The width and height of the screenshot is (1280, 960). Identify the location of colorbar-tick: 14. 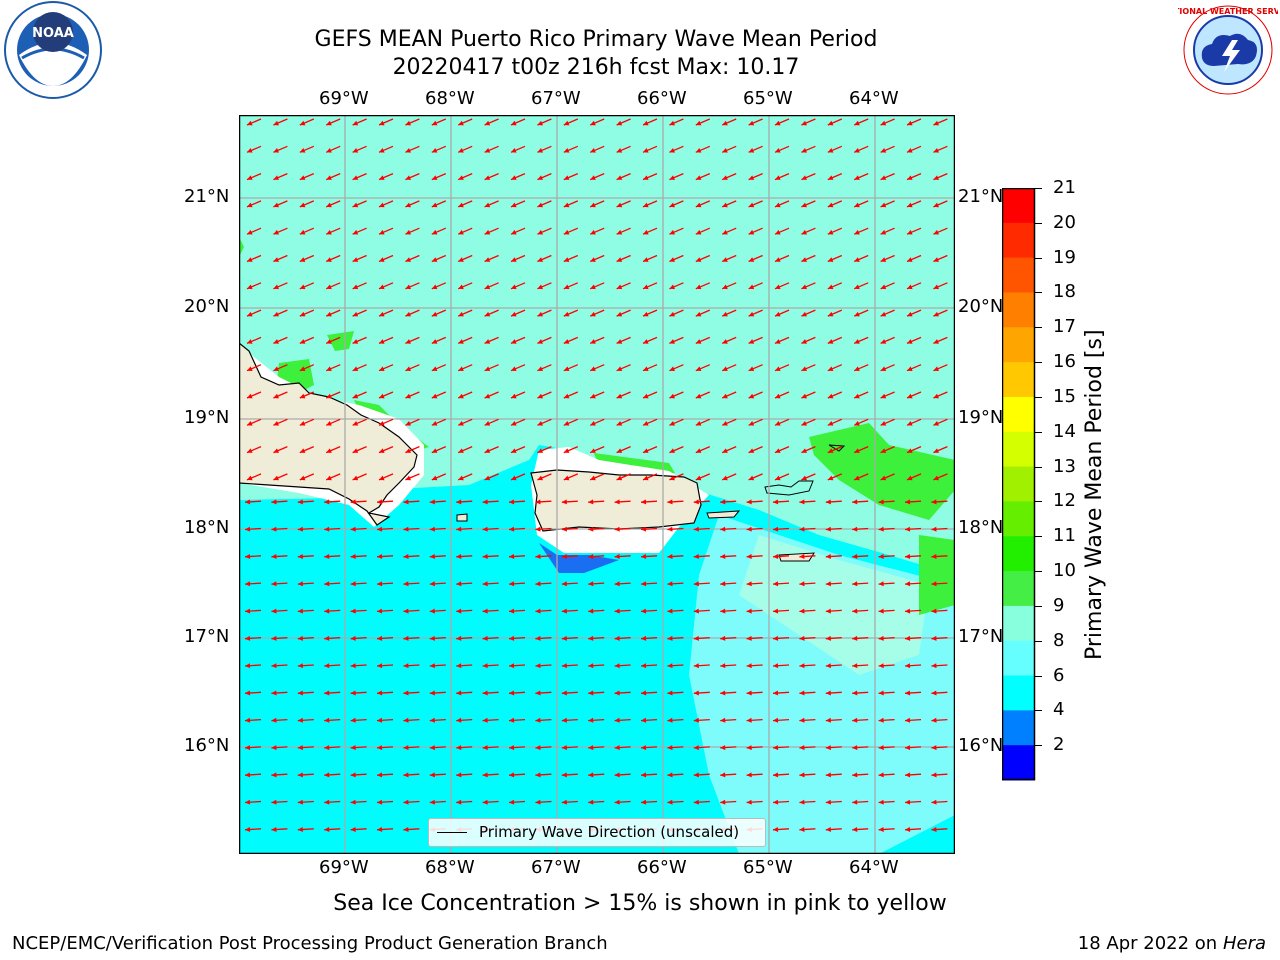
(1064, 431).